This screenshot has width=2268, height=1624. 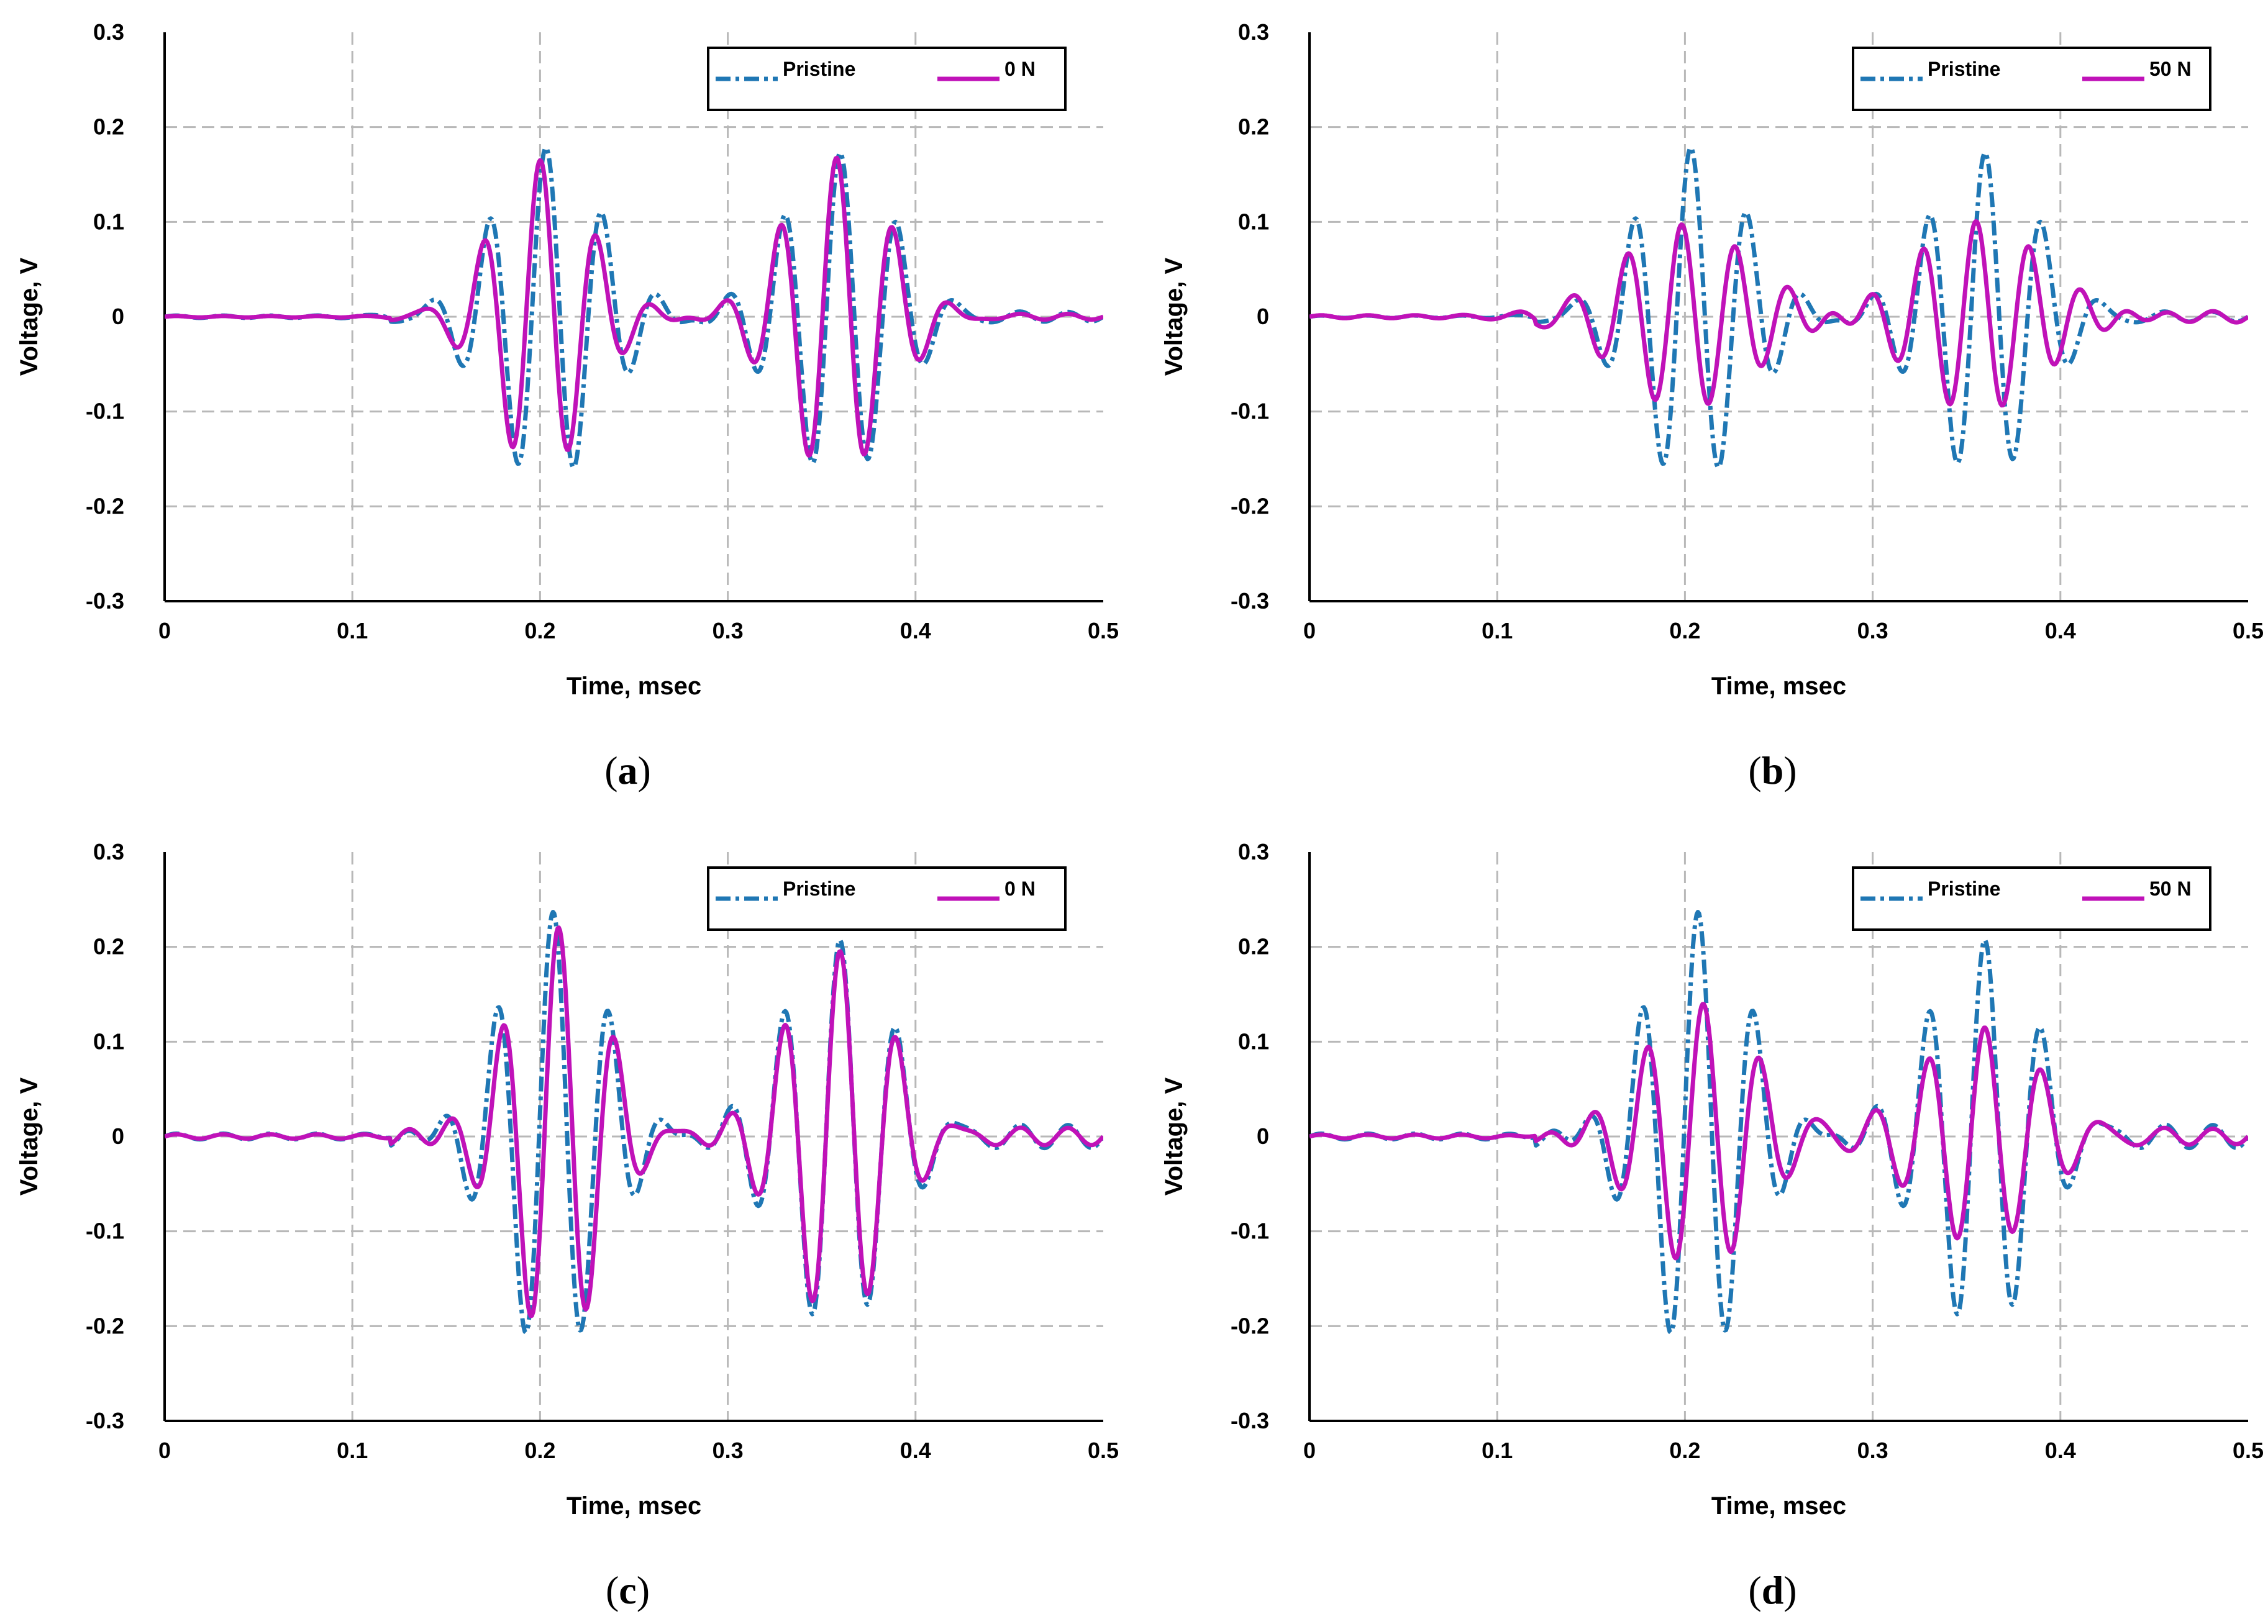 I want to click on caption-letter: b, so click(x=1773, y=770).